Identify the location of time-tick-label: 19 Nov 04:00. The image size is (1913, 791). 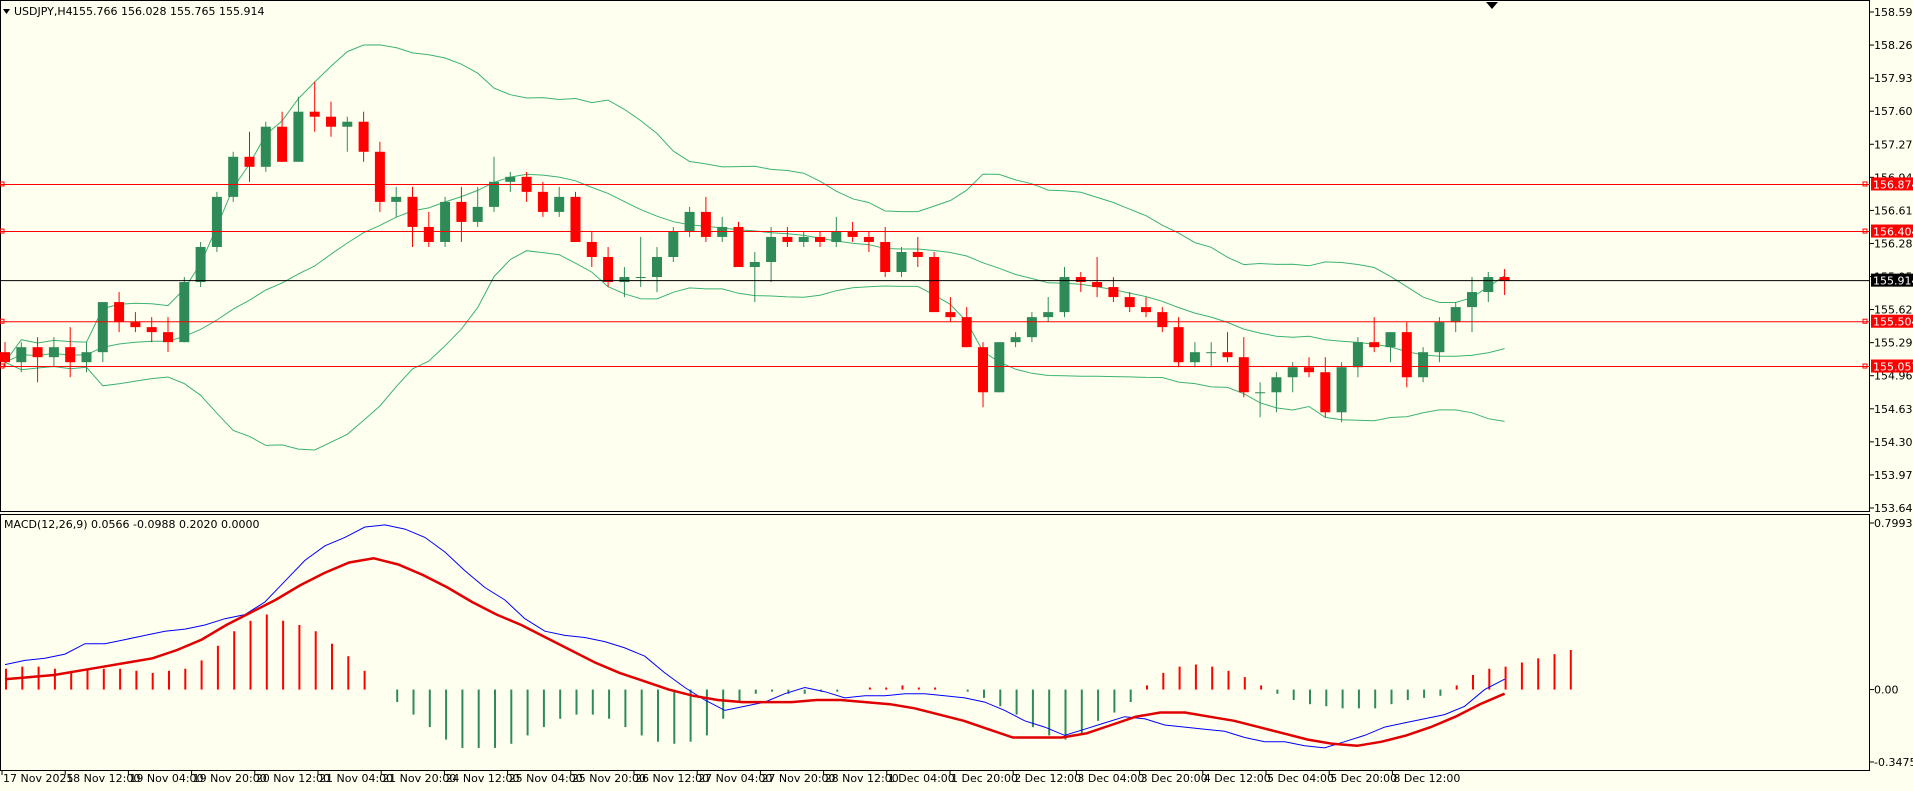
(166, 778).